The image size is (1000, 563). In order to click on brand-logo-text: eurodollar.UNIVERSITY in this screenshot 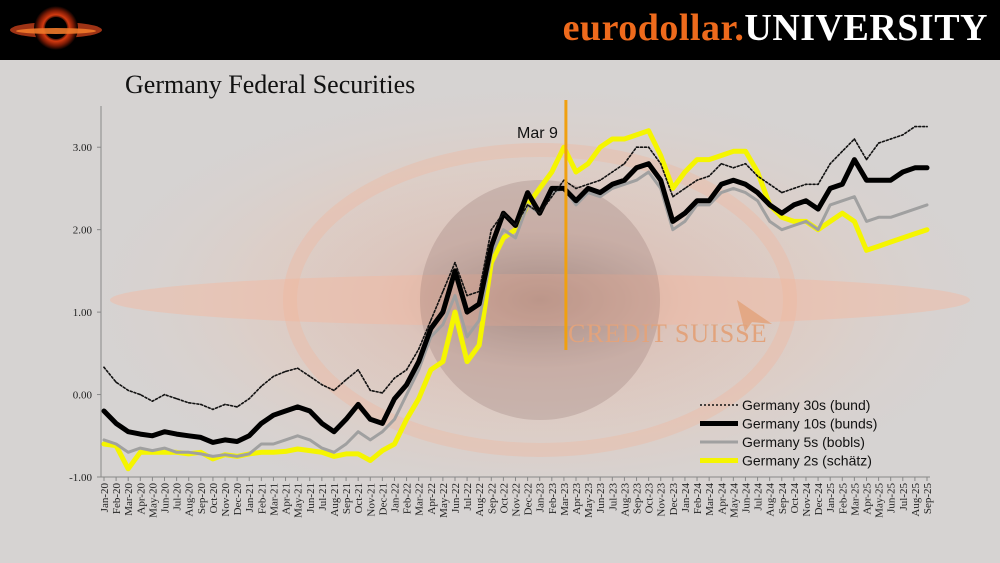, I will do `click(775, 28)`.